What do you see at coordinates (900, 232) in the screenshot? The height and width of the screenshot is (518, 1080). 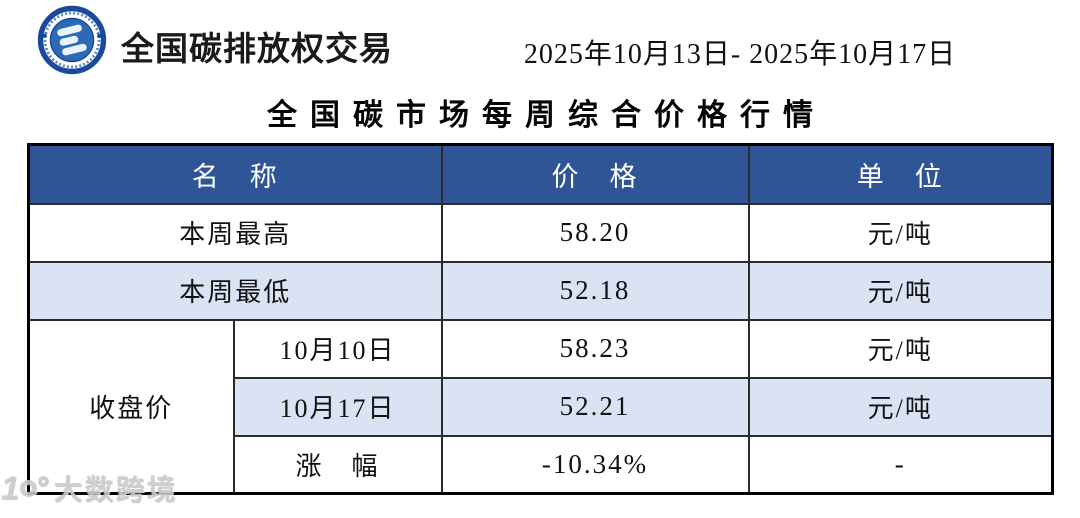 I see `week-high-unit: 元/吨` at bounding box center [900, 232].